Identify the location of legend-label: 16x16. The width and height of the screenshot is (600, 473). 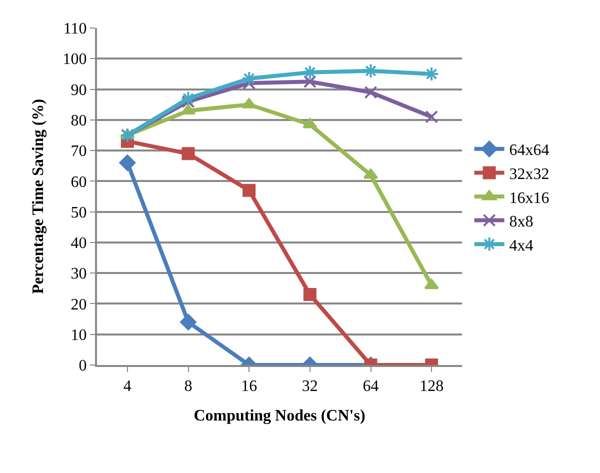
(529, 198).